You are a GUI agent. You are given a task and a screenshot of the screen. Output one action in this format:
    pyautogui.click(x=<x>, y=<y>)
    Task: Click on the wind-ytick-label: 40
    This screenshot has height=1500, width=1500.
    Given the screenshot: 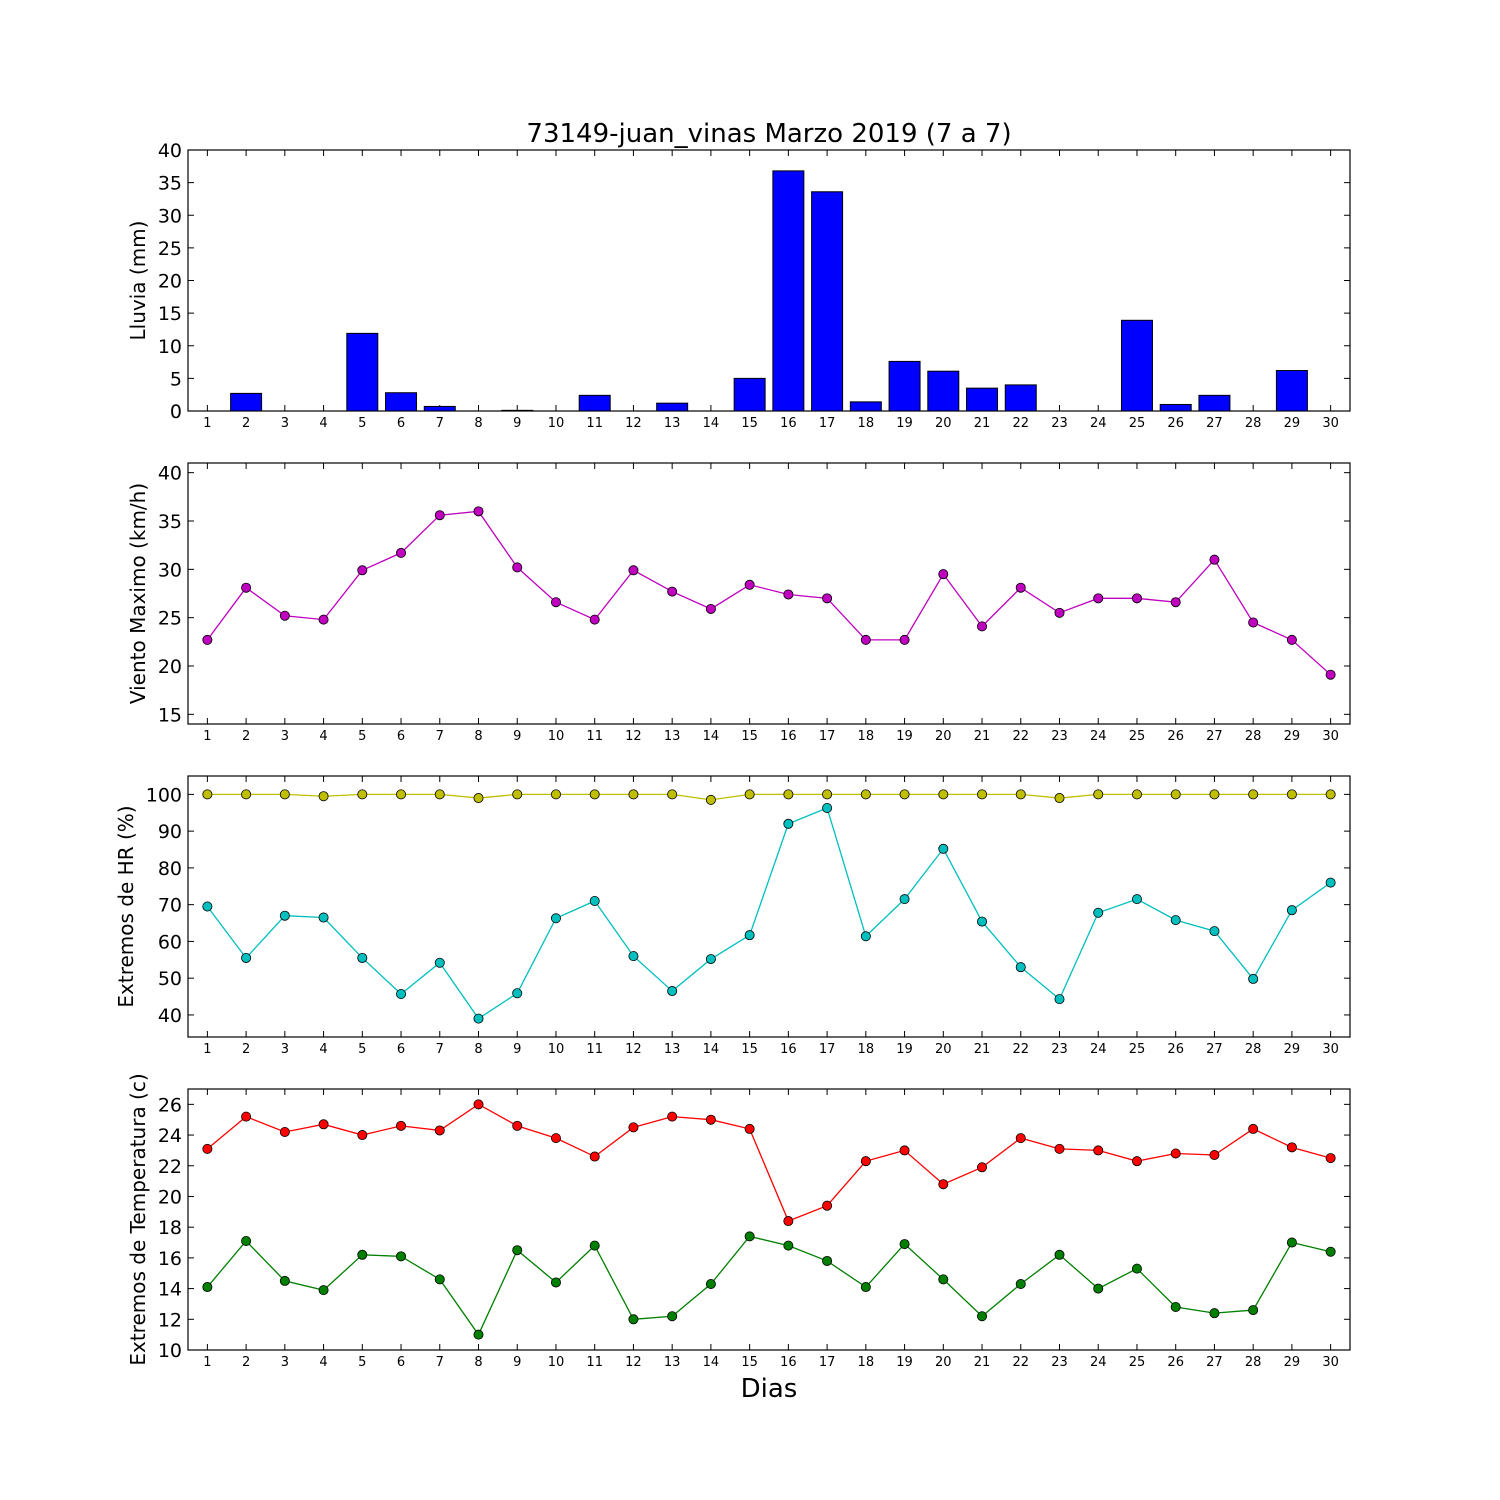 What is the action you would take?
    pyautogui.click(x=170, y=474)
    